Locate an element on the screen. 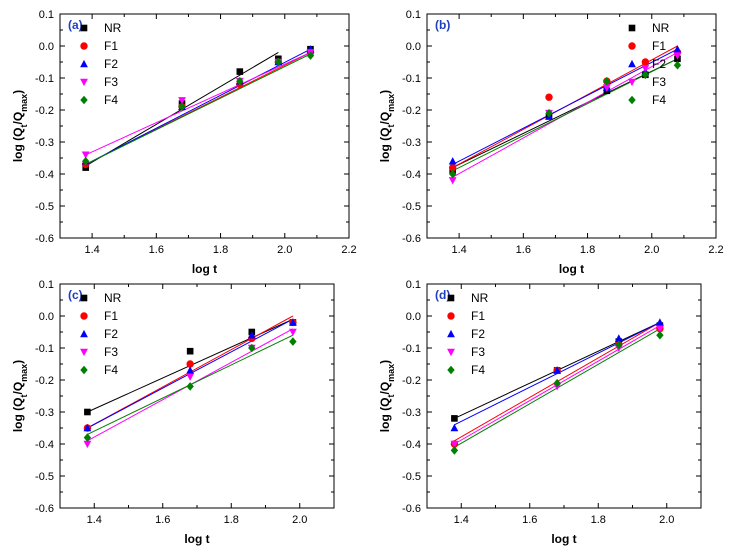 The width and height of the screenshot is (733, 556). y-tick-label: -0.1 is located at coordinates (411, 349).